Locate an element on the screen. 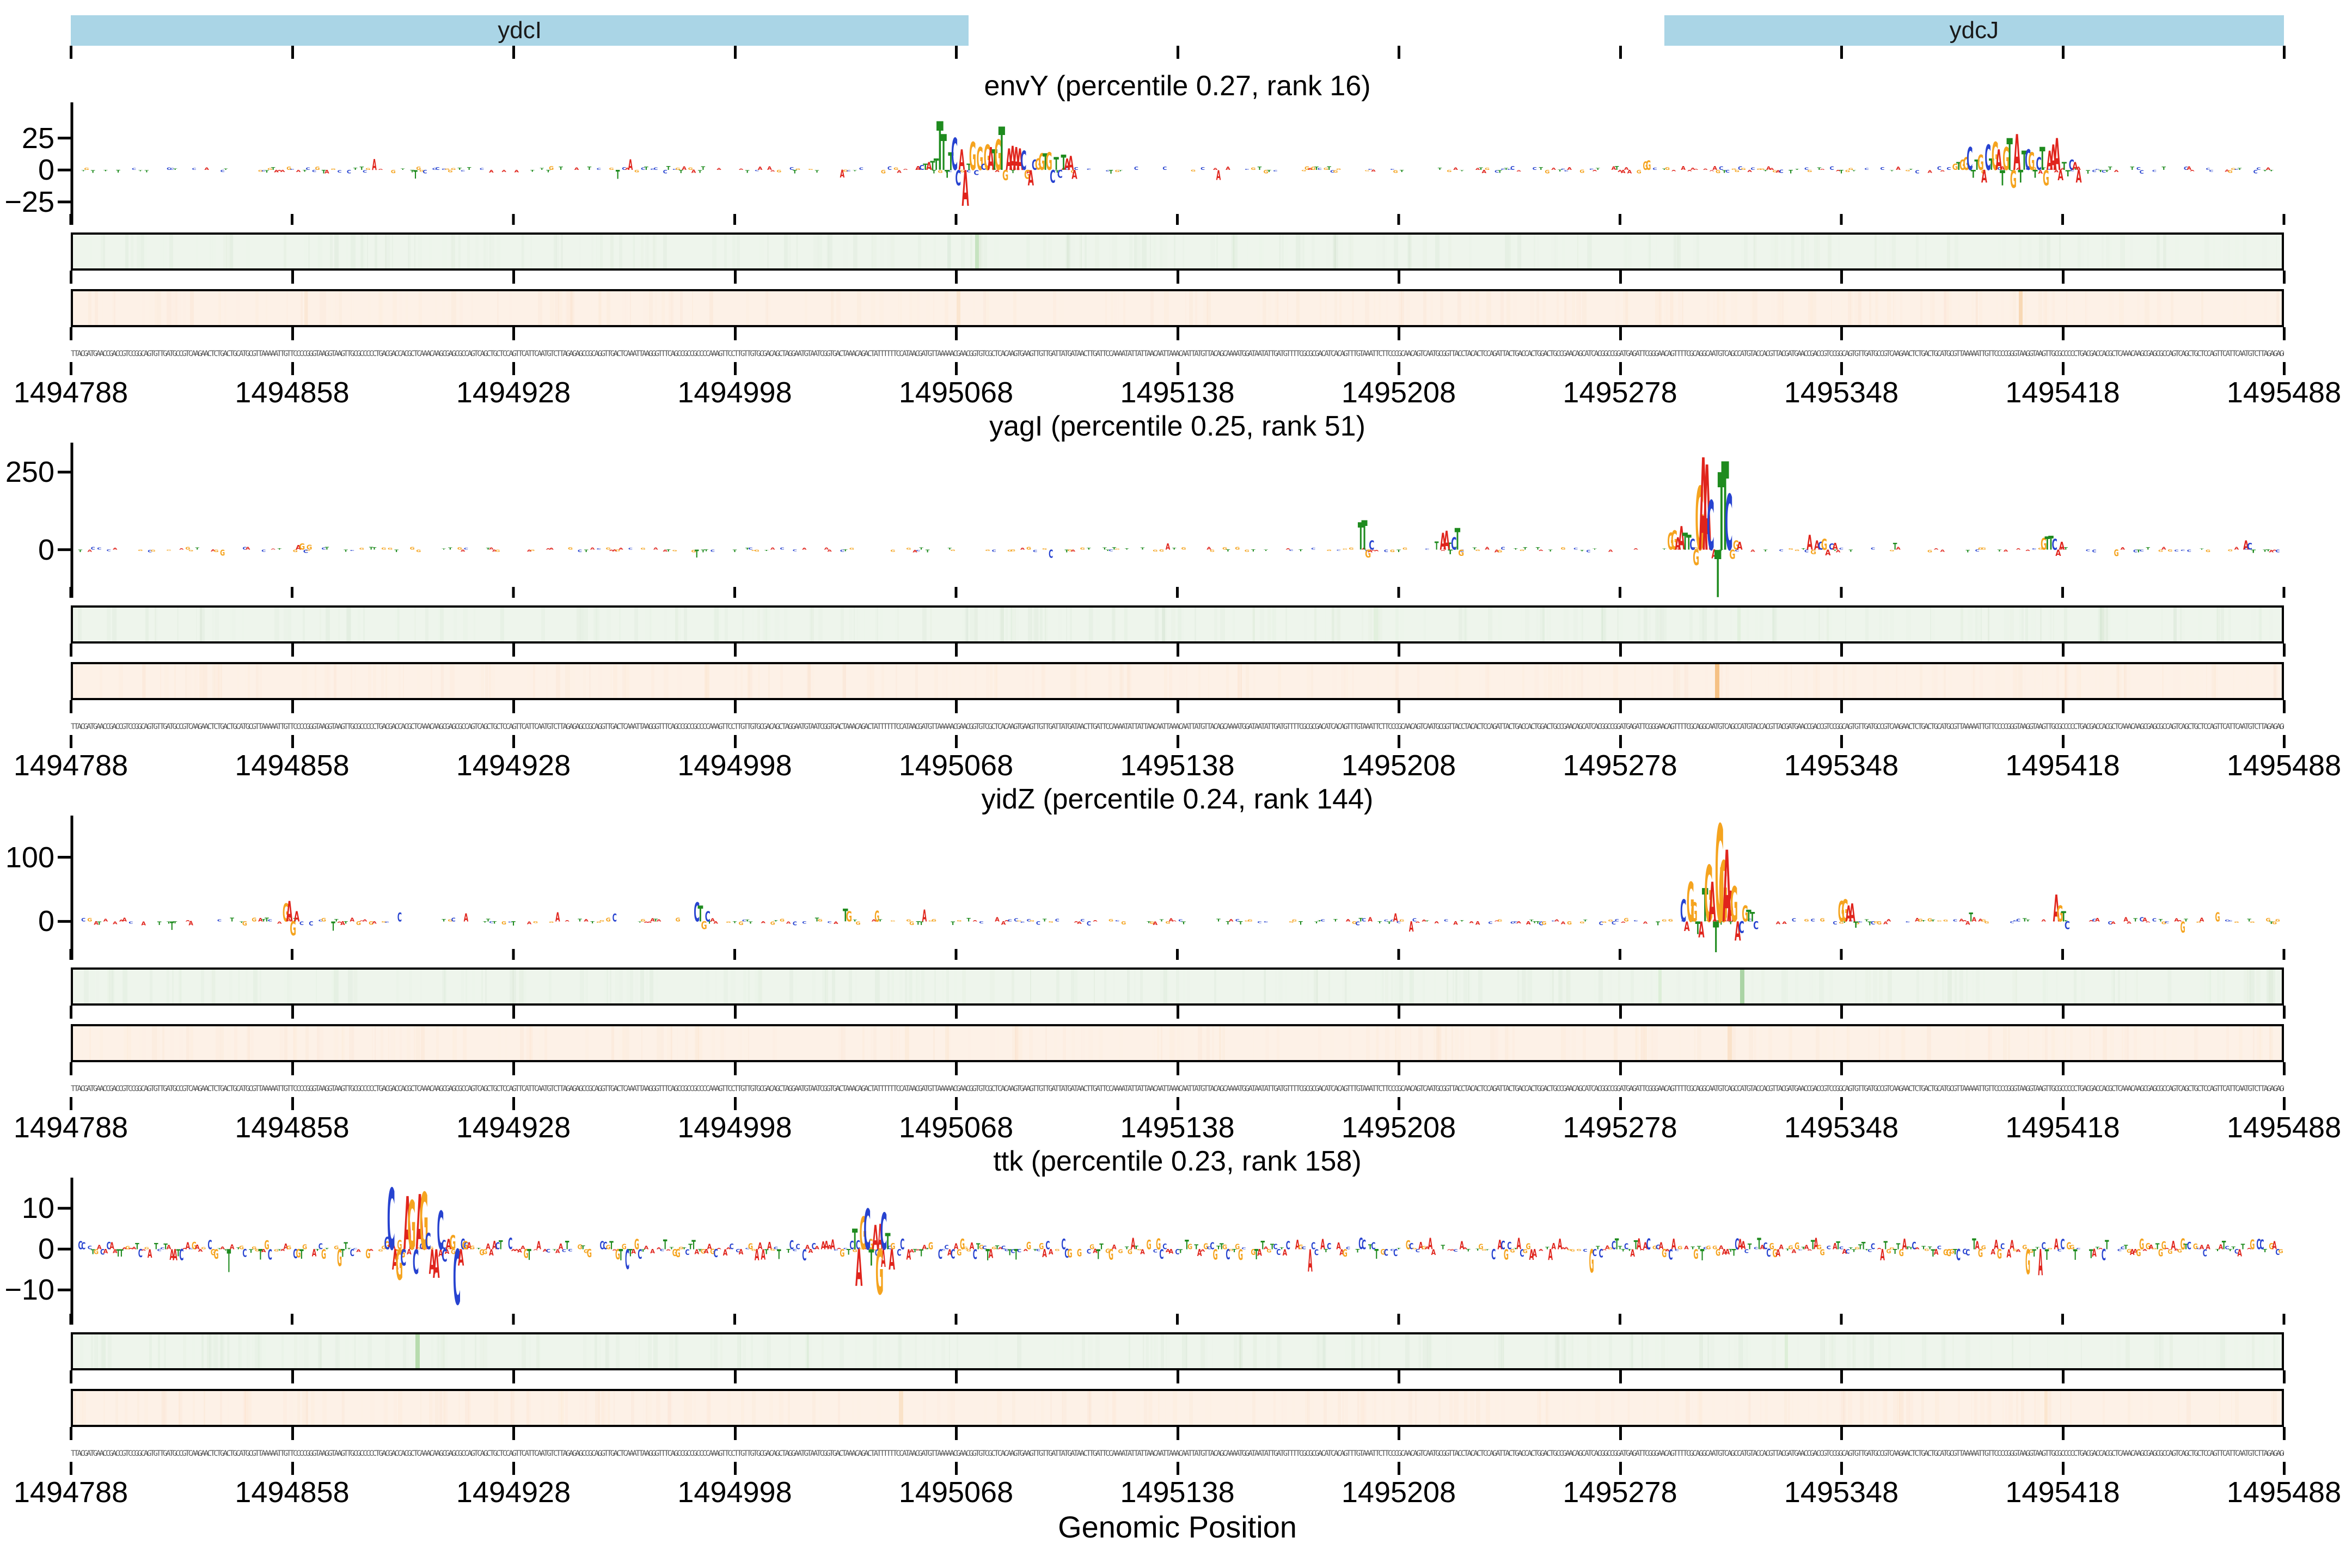 The image size is (2352, 1568). axis-tick-label: 1495208 is located at coordinates (1398, 765).